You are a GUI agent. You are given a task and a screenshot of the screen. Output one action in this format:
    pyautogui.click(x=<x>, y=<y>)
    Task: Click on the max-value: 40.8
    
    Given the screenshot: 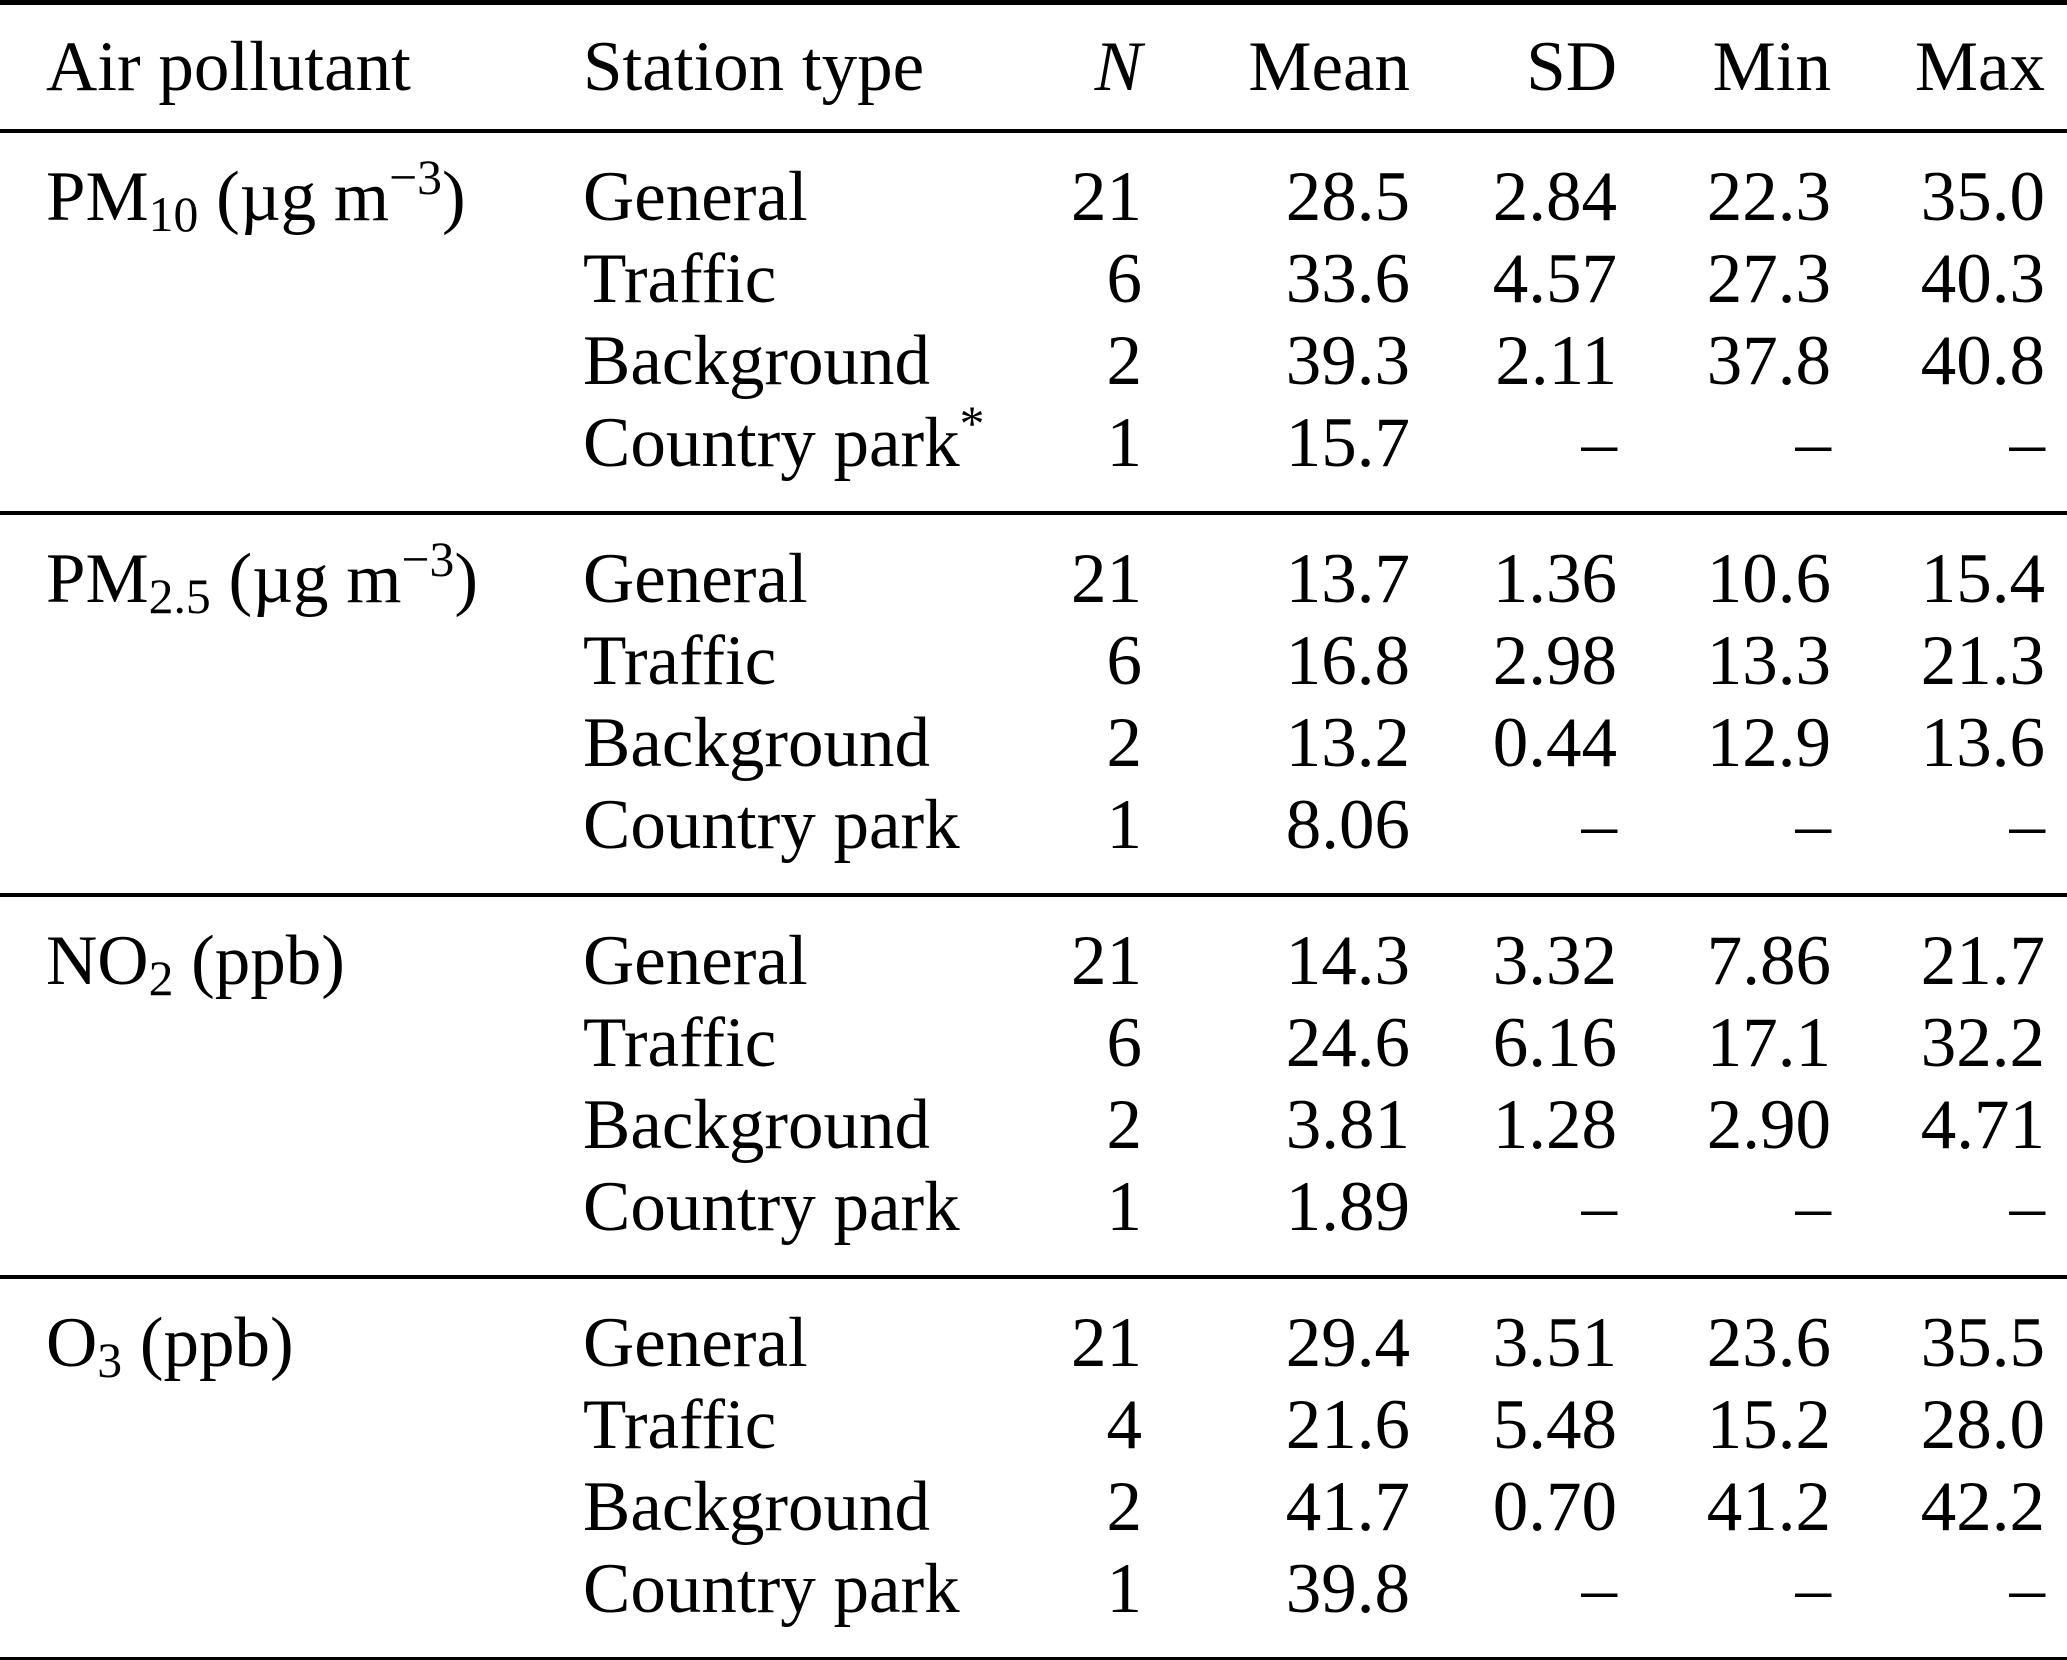 What is the action you would take?
    pyautogui.click(x=1982, y=361)
    